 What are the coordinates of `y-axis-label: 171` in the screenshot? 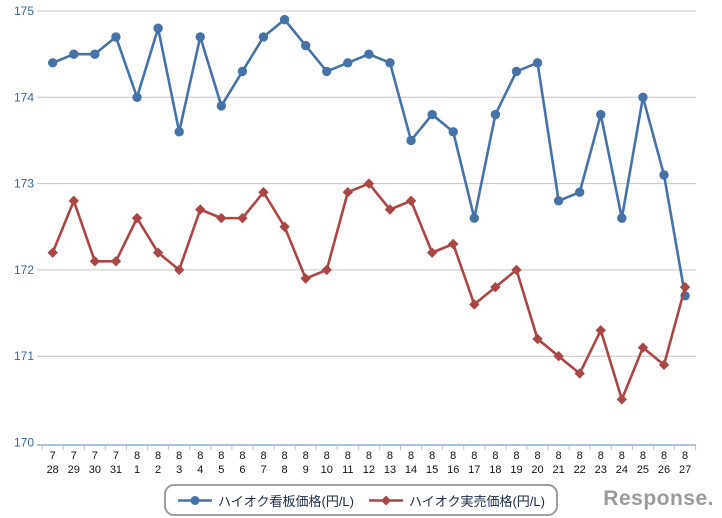 It's located at (24, 356).